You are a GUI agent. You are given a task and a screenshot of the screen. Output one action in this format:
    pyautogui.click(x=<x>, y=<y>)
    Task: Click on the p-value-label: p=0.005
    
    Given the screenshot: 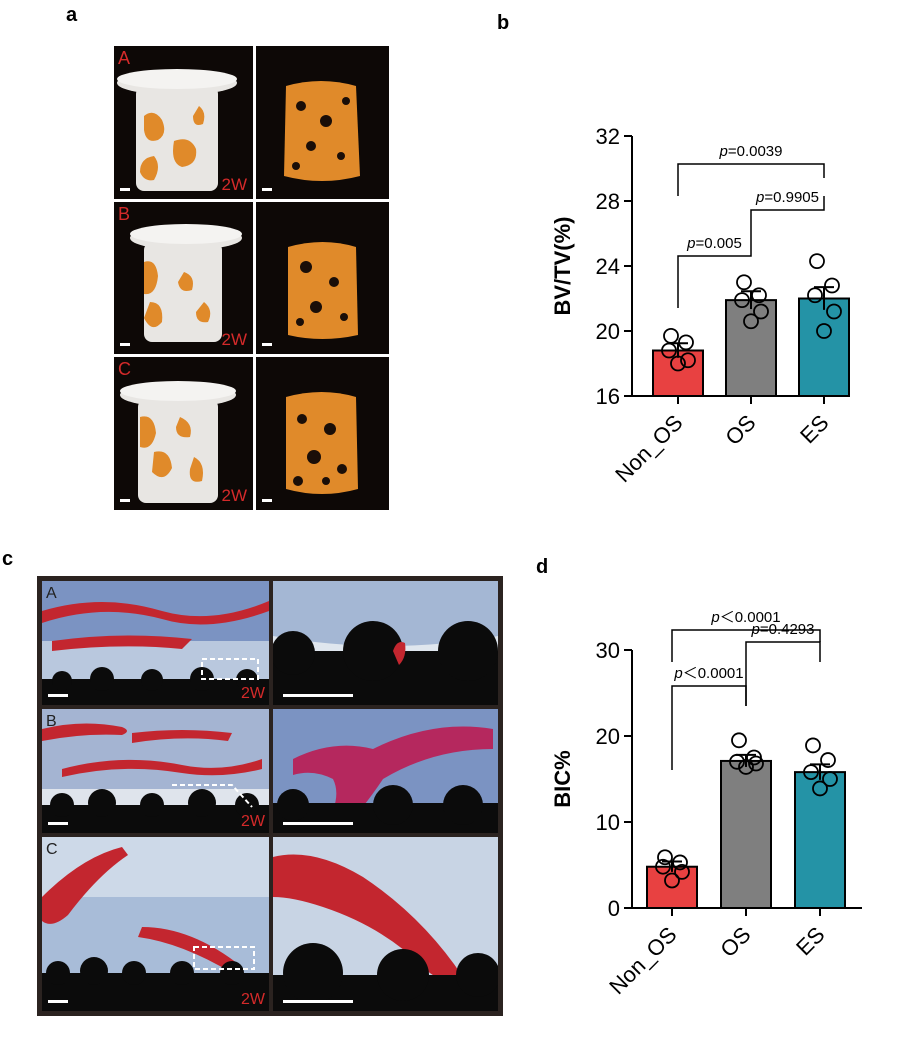 What is the action you would take?
    pyautogui.click(x=714, y=243)
    